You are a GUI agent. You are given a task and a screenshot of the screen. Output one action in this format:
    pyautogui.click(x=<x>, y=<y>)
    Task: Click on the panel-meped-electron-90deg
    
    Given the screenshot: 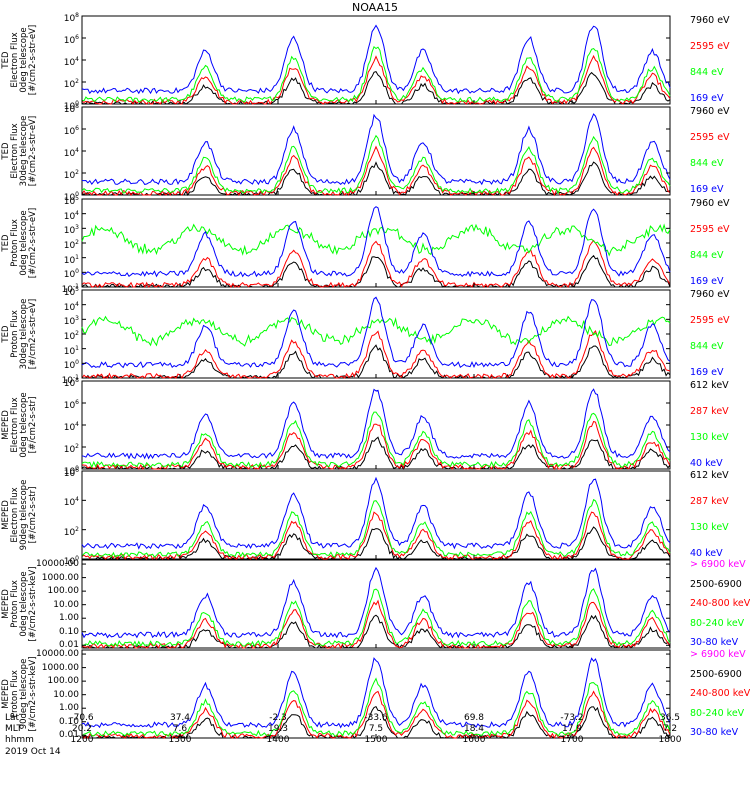 What is the action you would take?
    pyautogui.click(x=376, y=515)
    